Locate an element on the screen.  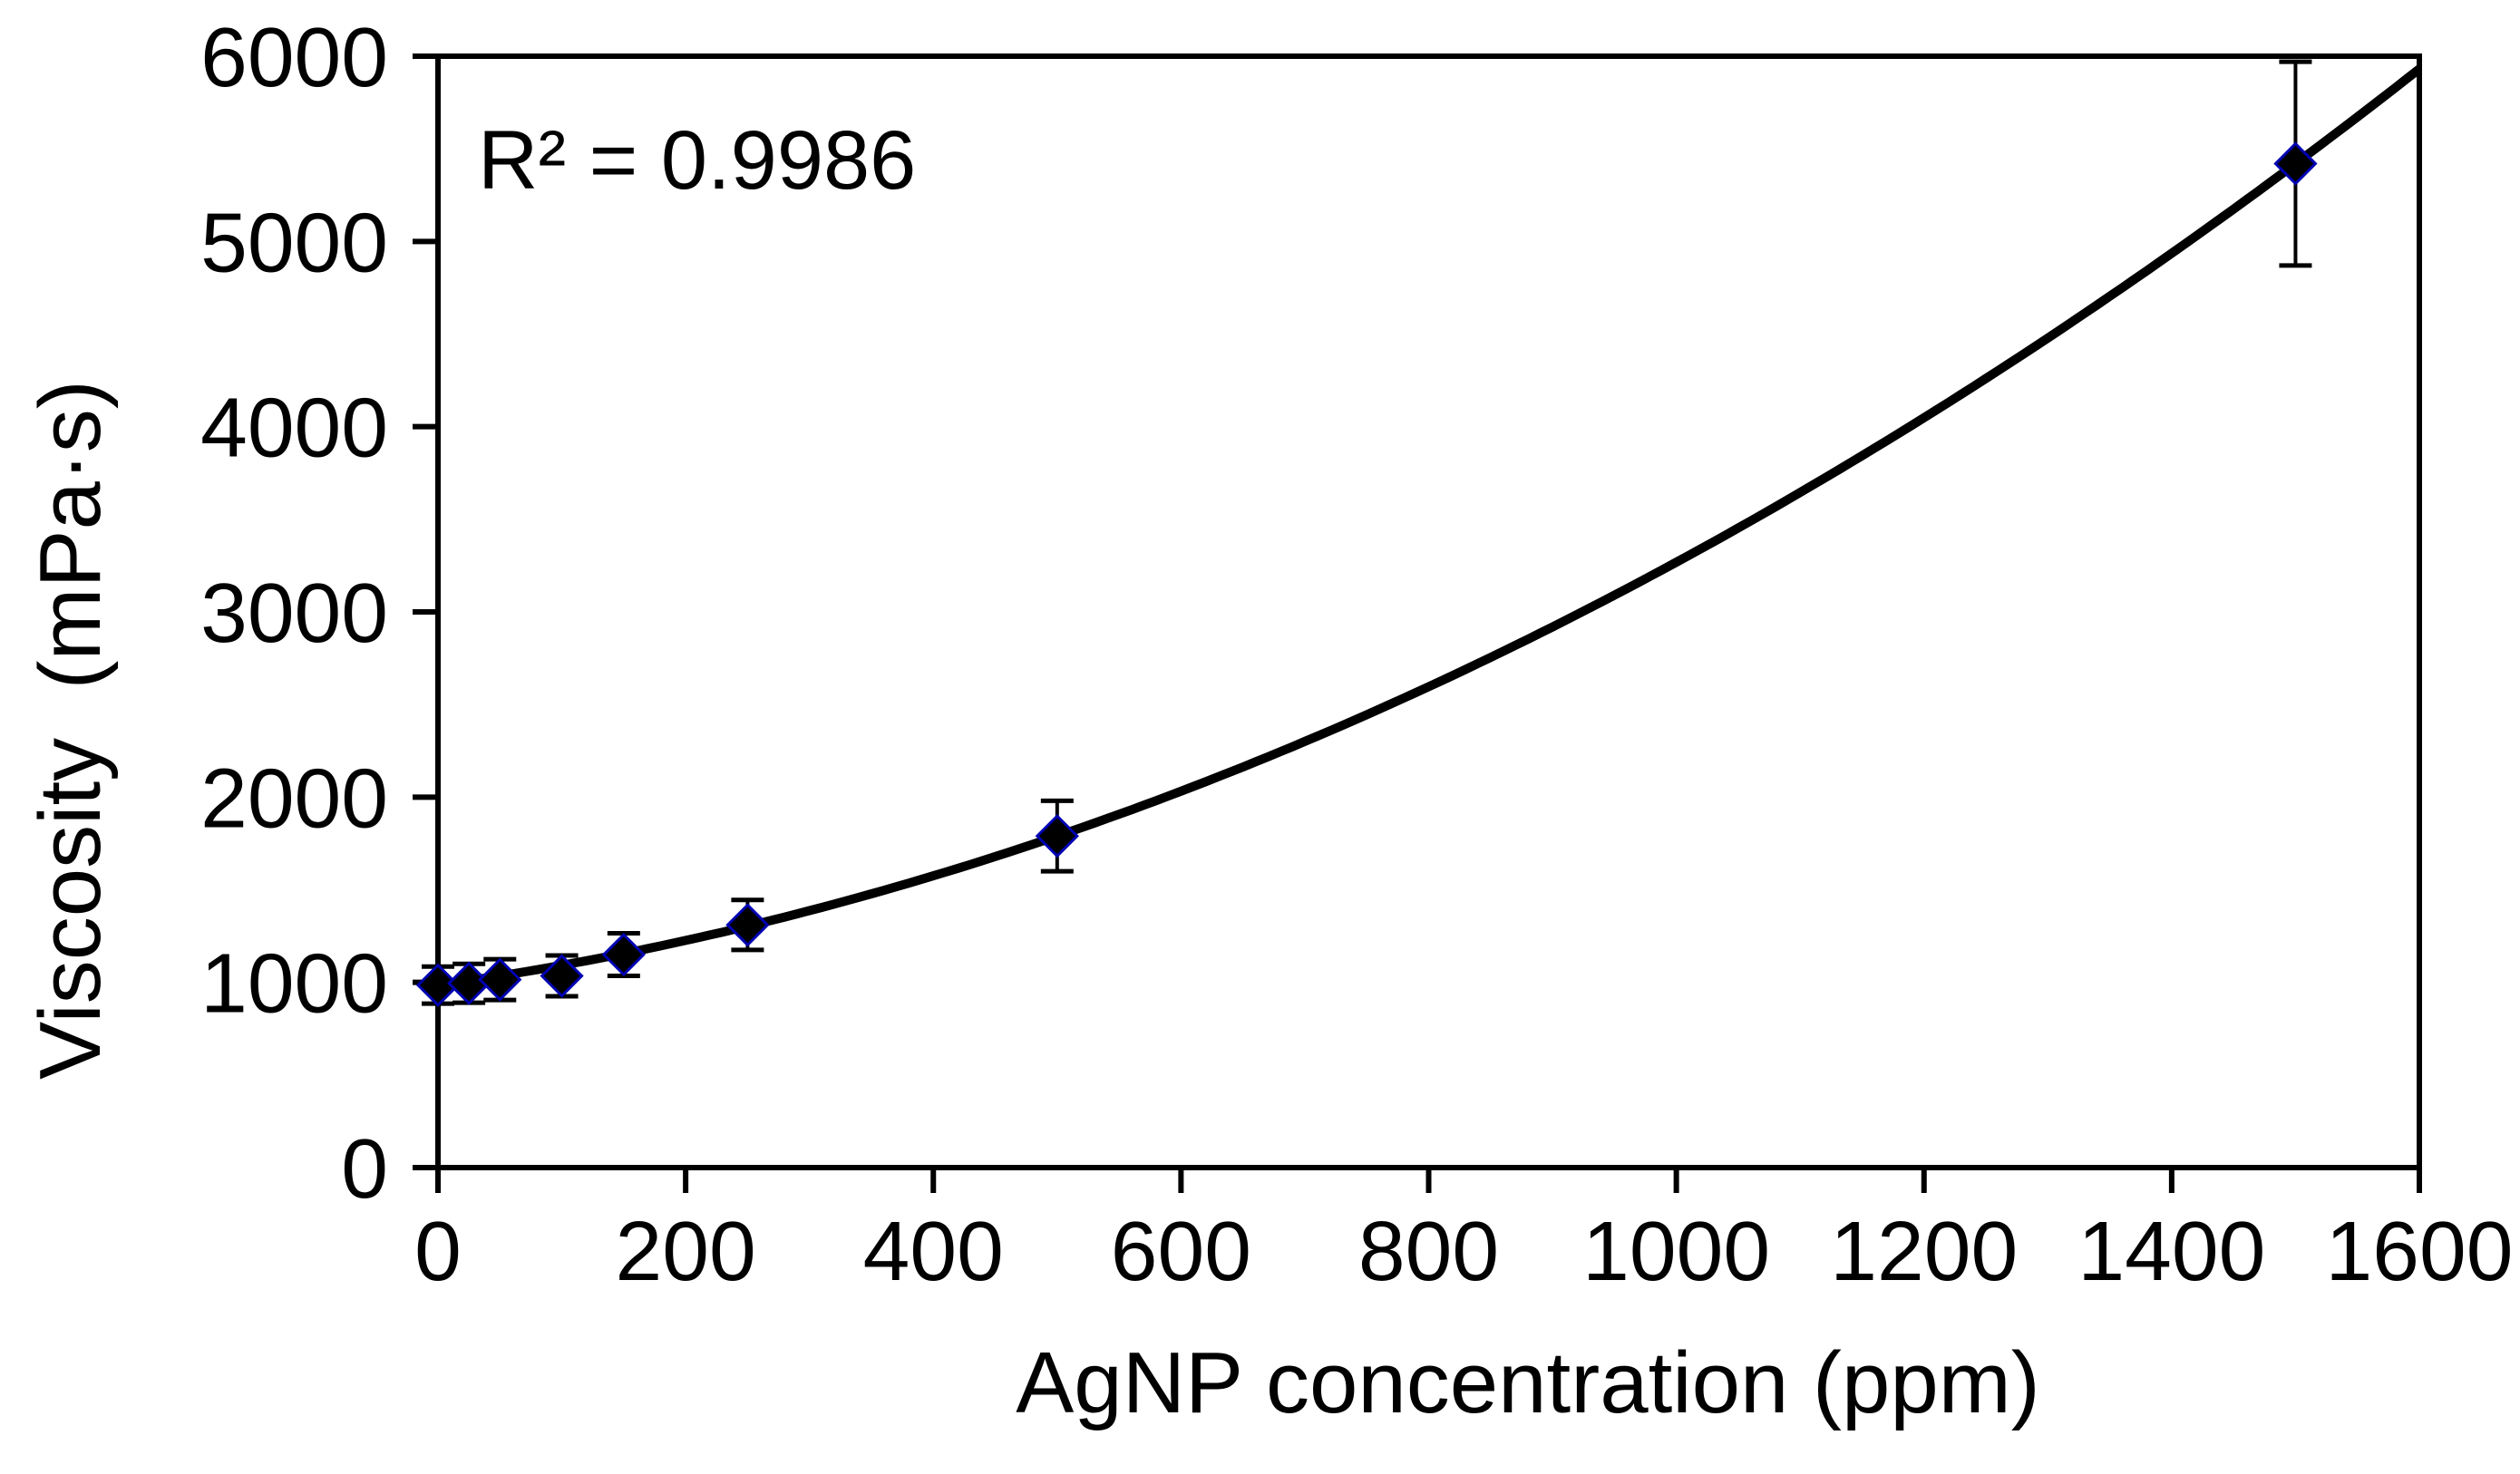
x-axis-ticks: 0 200 400 600 800 1000 1200 1400 1600 is located at coordinates (1463, 1233).